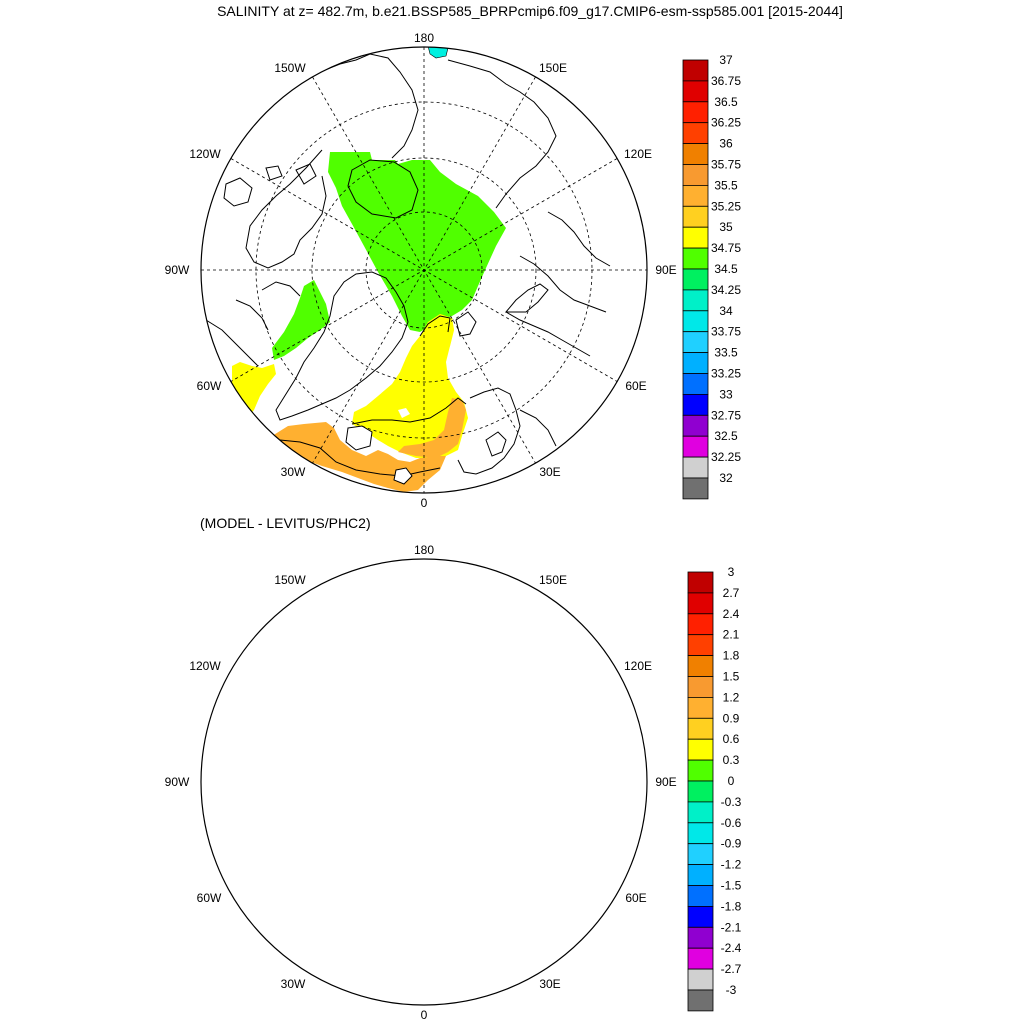  What do you see at coordinates (726, 436) in the screenshot?
I see `colorbar-tick-label: 32.5` at bounding box center [726, 436].